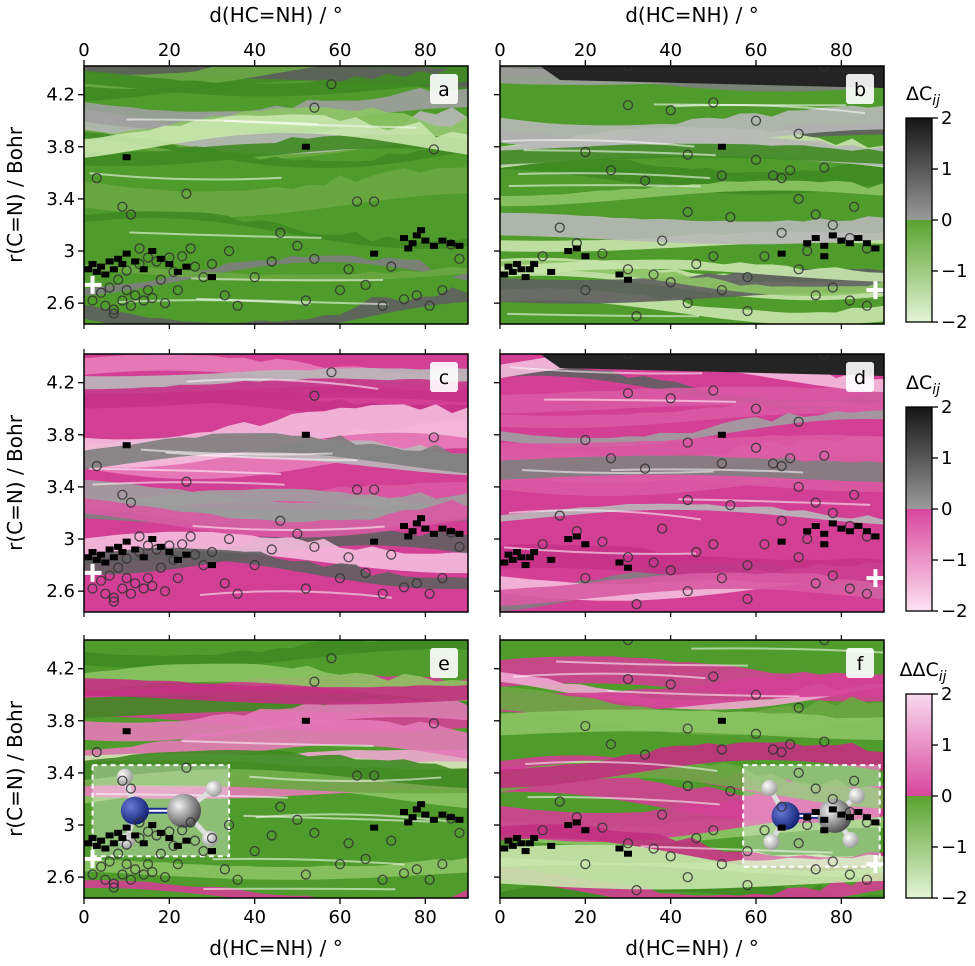  I want to click on panel-b: b 0 20 40 60 80 d(HC=NH) / °, so click(689, 166).